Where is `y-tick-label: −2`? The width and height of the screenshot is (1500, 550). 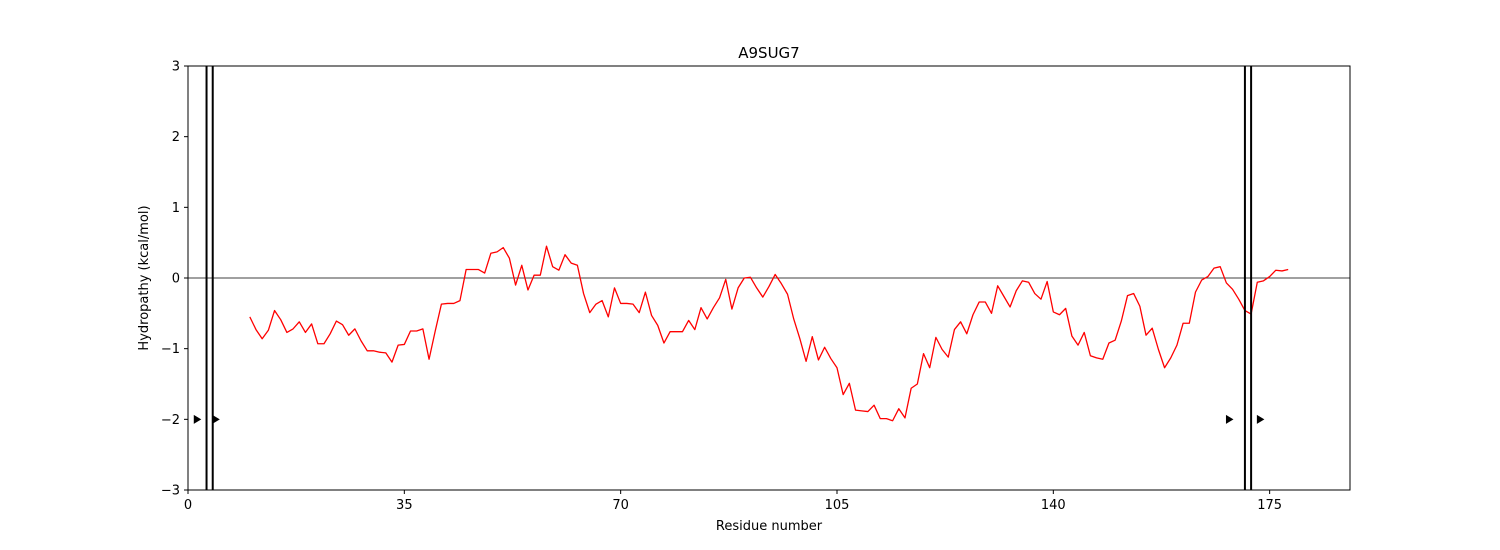 y-tick-label: −2 is located at coordinates (170, 420).